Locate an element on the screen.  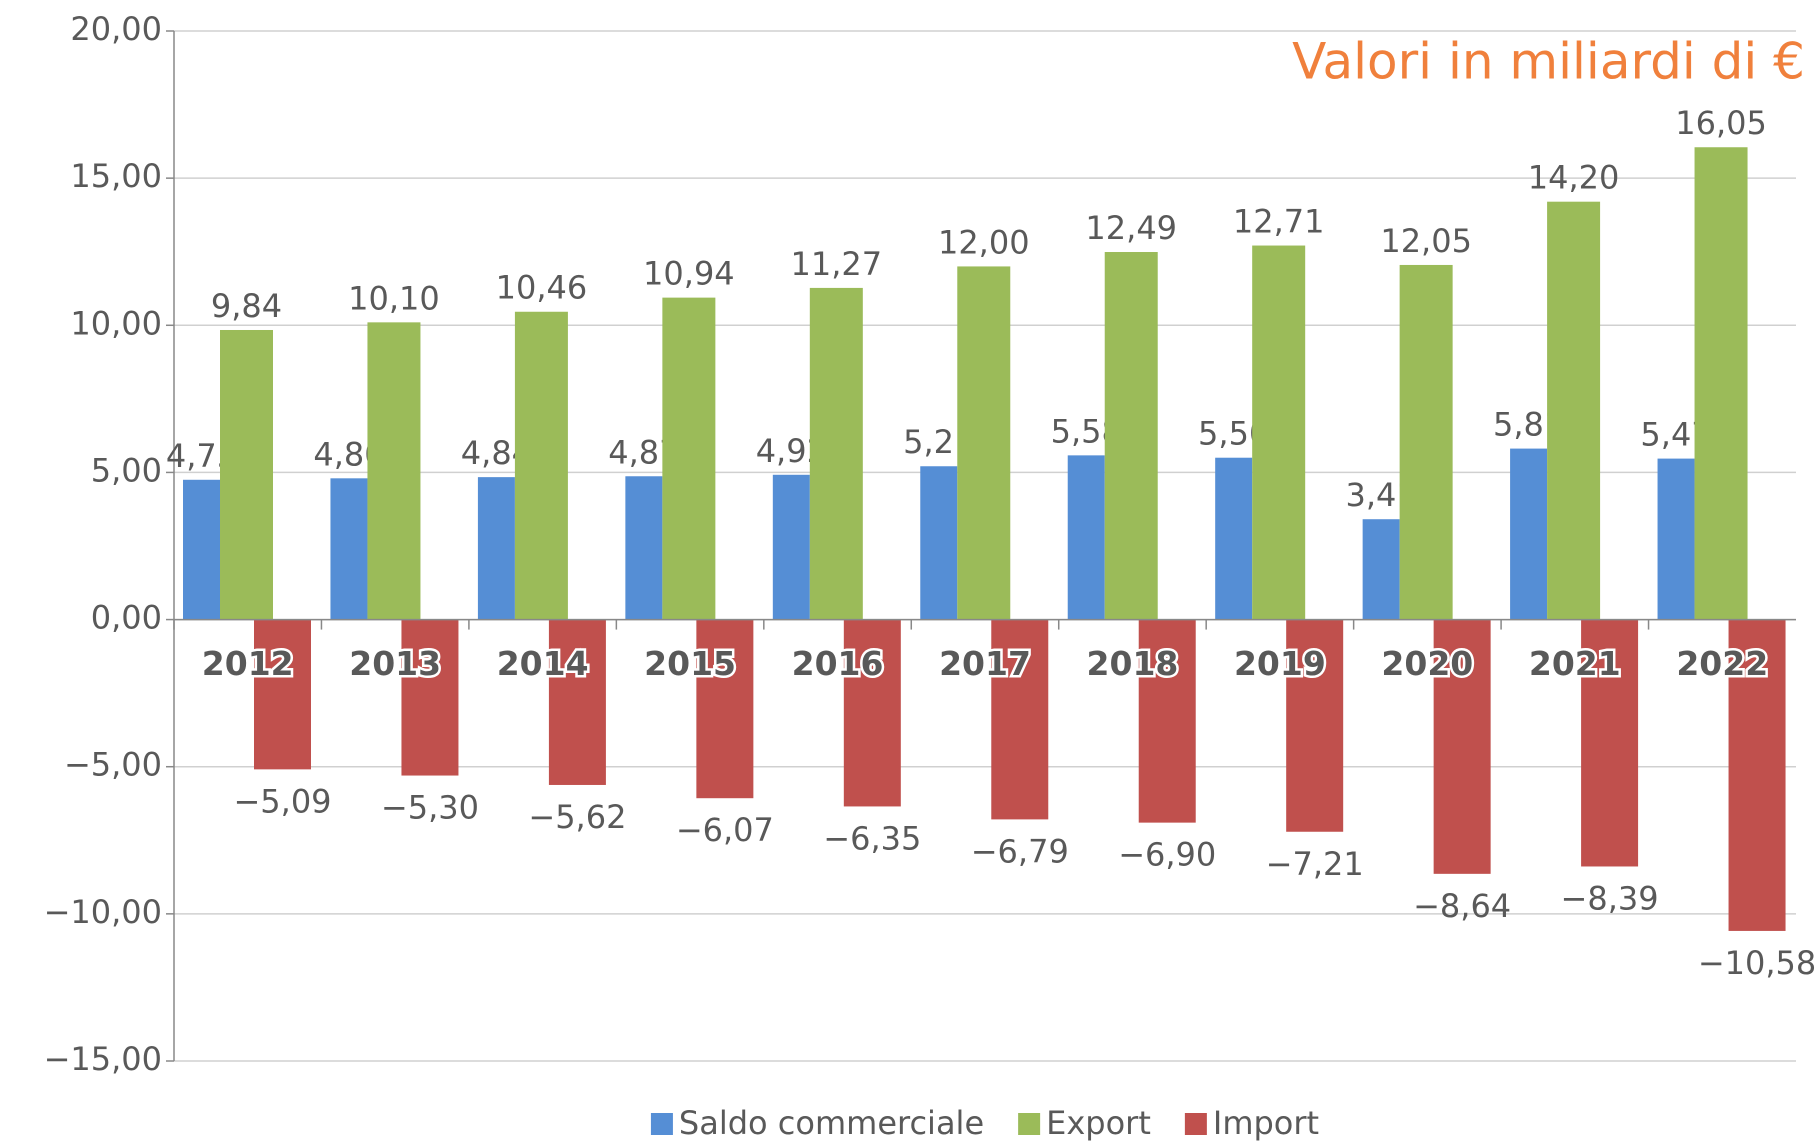
x-tick-label: 2018 is located at coordinates (1133, 663).